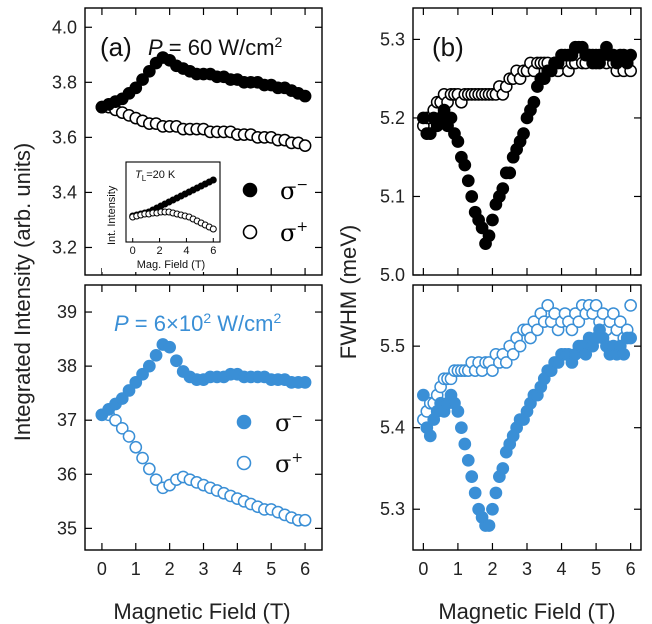 The width and height of the screenshot is (652, 624). Describe the element at coordinates (116, 47) in the screenshot. I see `panel-a-label: (a)` at that location.